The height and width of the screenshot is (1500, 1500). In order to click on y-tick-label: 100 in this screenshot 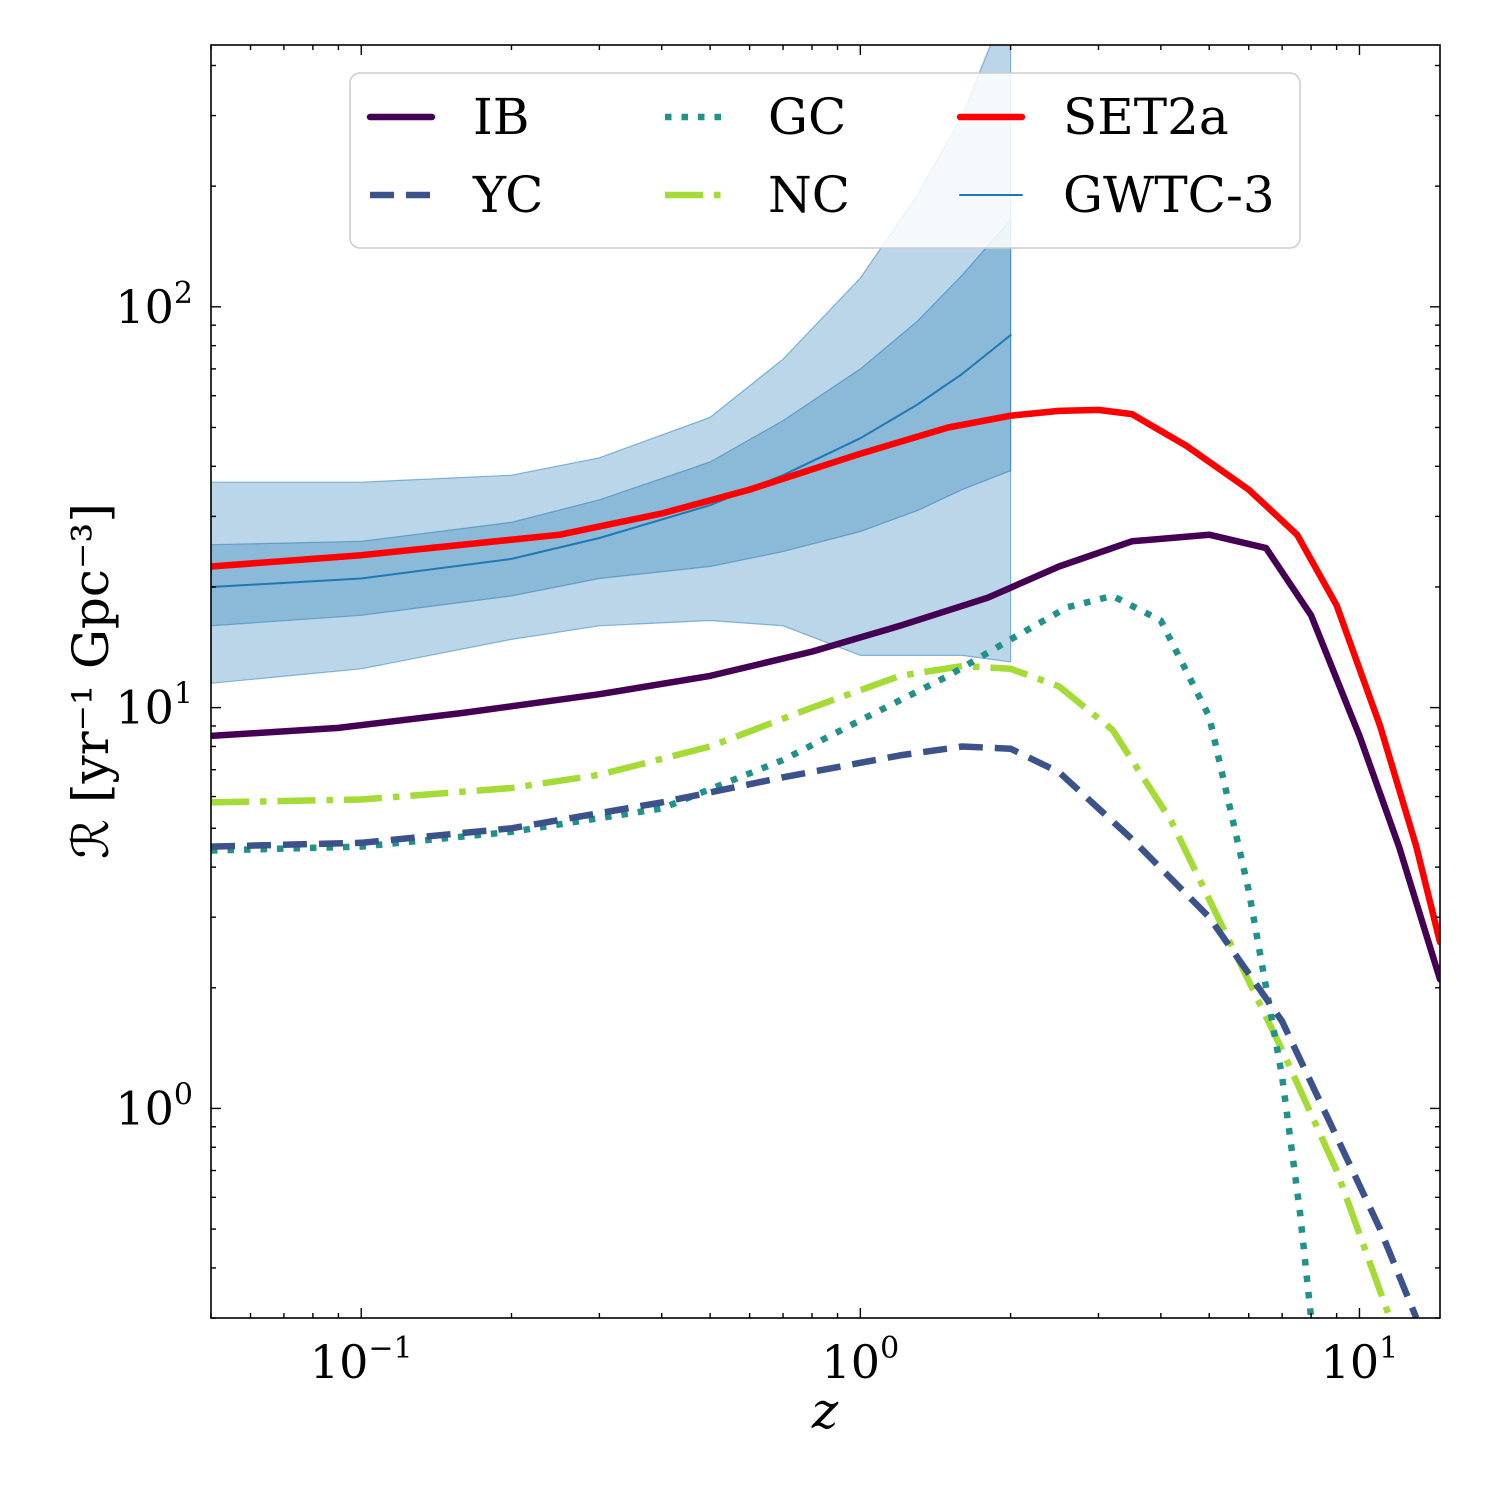, I will do `click(154, 1106)`.